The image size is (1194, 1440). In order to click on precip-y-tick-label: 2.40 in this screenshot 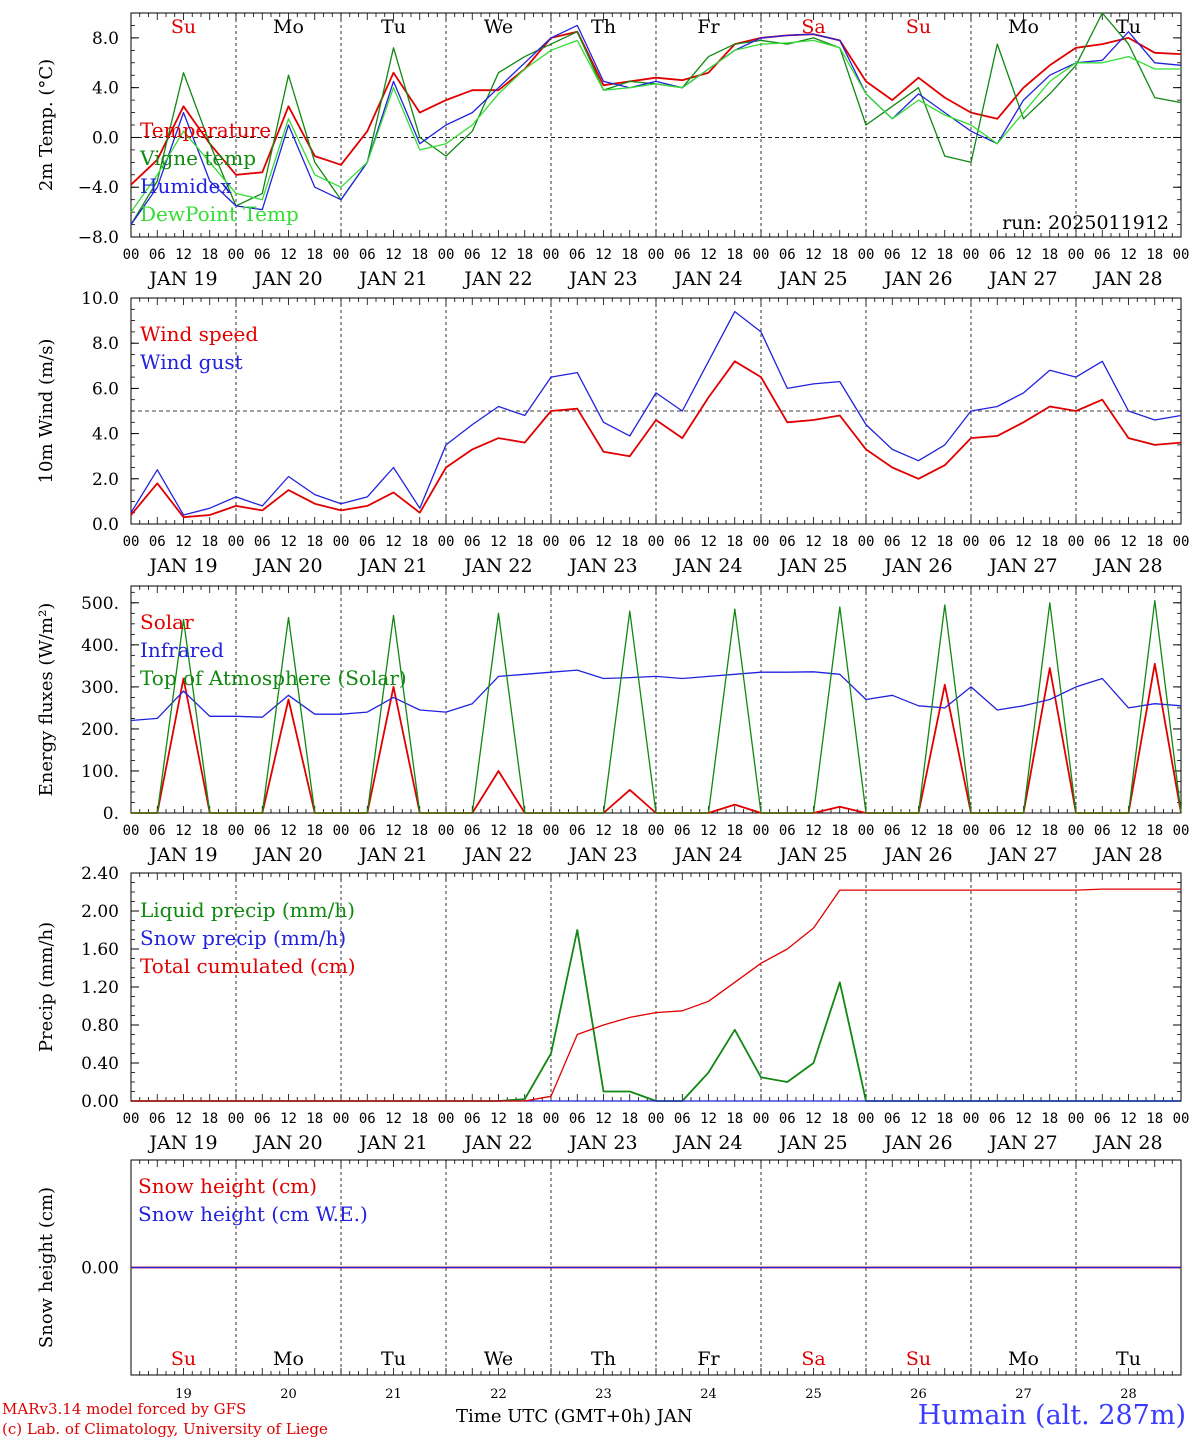, I will do `click(100, 874)`.